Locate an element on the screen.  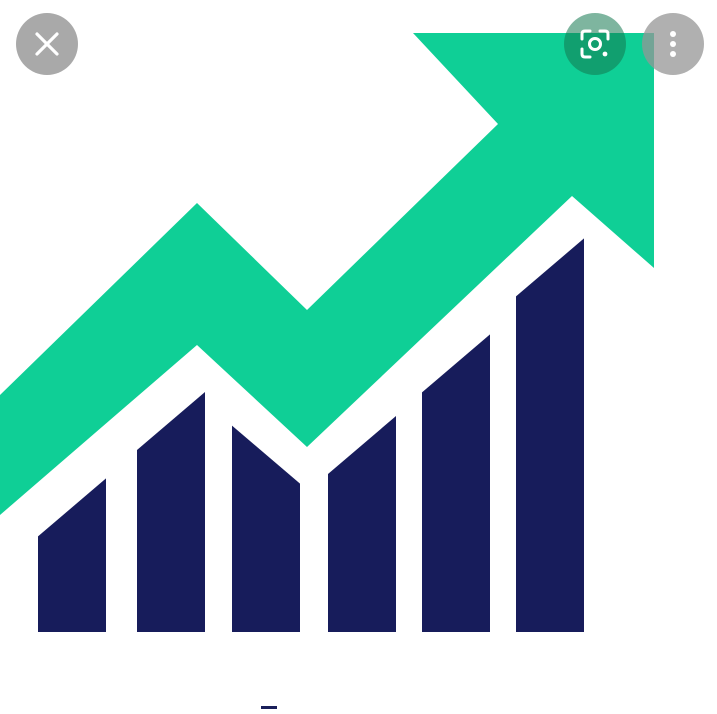
close-icon is located at coordinates (47, 44).